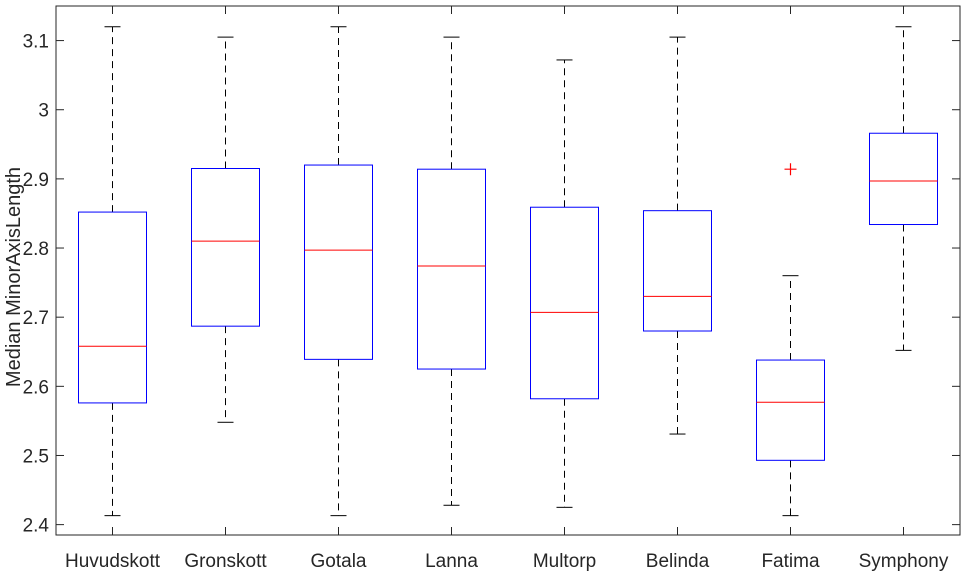  I want to click on y-tick-label: 2.7, so click(36, 318).